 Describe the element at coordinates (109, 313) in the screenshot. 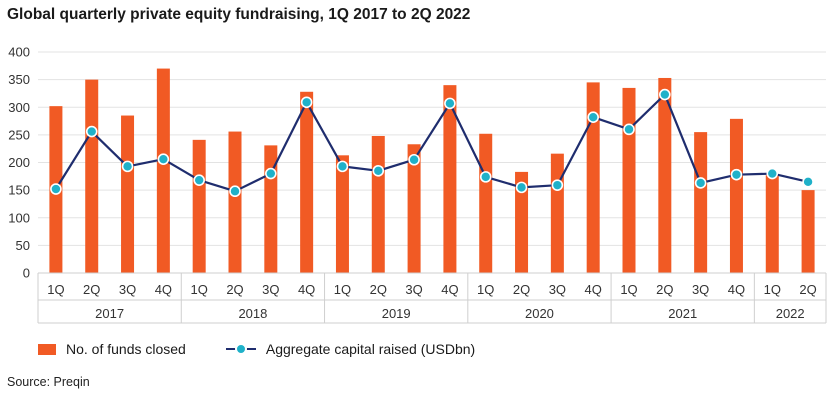

I see `year-label: 2017` at that location.